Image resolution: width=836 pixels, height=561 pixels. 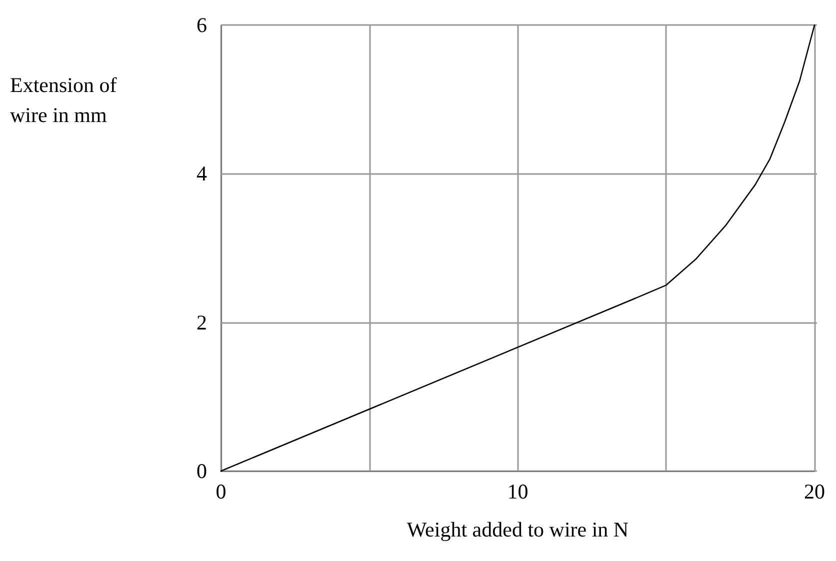 I want to click on y-tick-label: 6, so click(x=201, y=25).